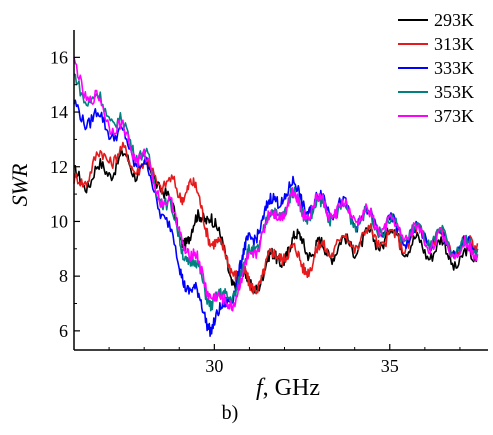 Image resolution: width=493 pixels, height=435 pixels. What do you see at coordinates (63, 276) in the screenshot?
I see `y-tick-label: 8` at bounding box center [63, 276].